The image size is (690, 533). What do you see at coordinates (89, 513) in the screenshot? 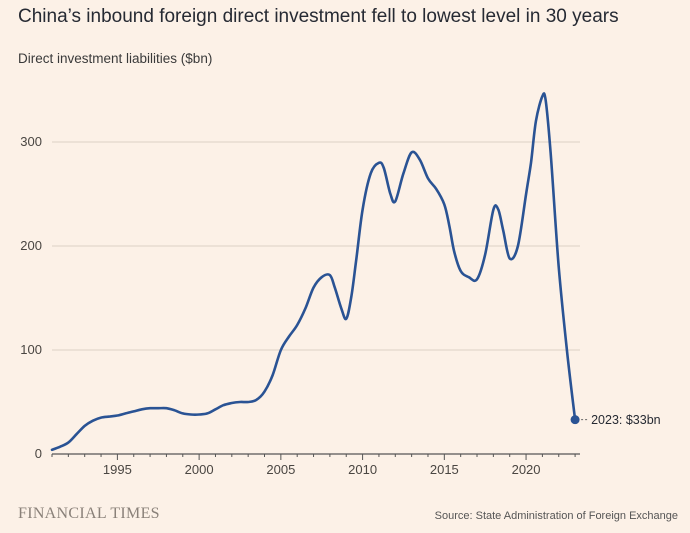
I see `ft-logo: FINANCIAL TIMES` at bounding box center [89, 513].